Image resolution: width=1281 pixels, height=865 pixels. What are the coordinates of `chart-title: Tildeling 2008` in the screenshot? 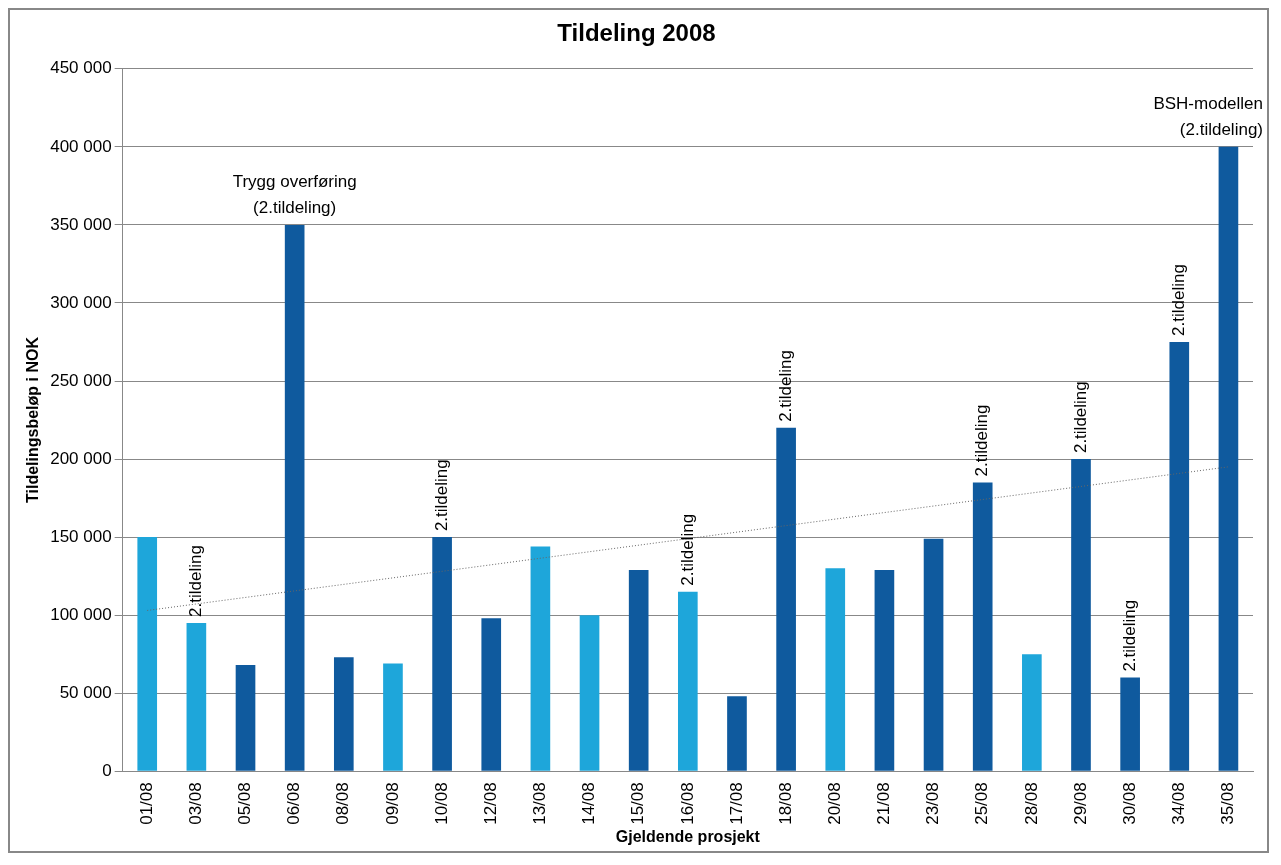 It's located at (636, 33).